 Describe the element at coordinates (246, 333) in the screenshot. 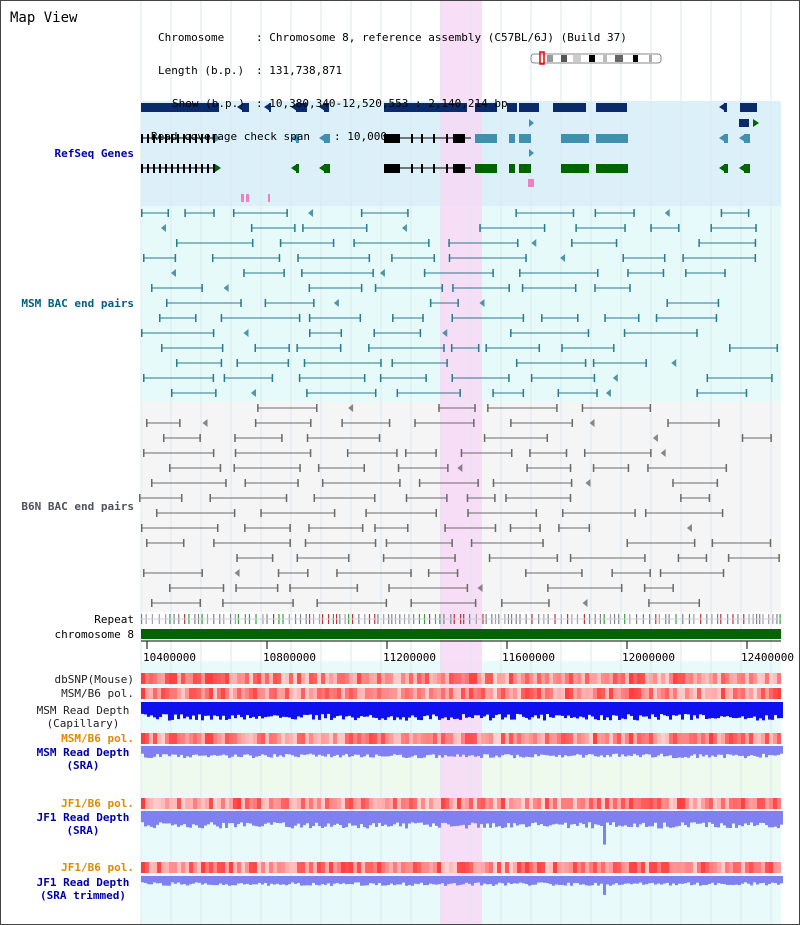

I see `bac-arrow` at that location.